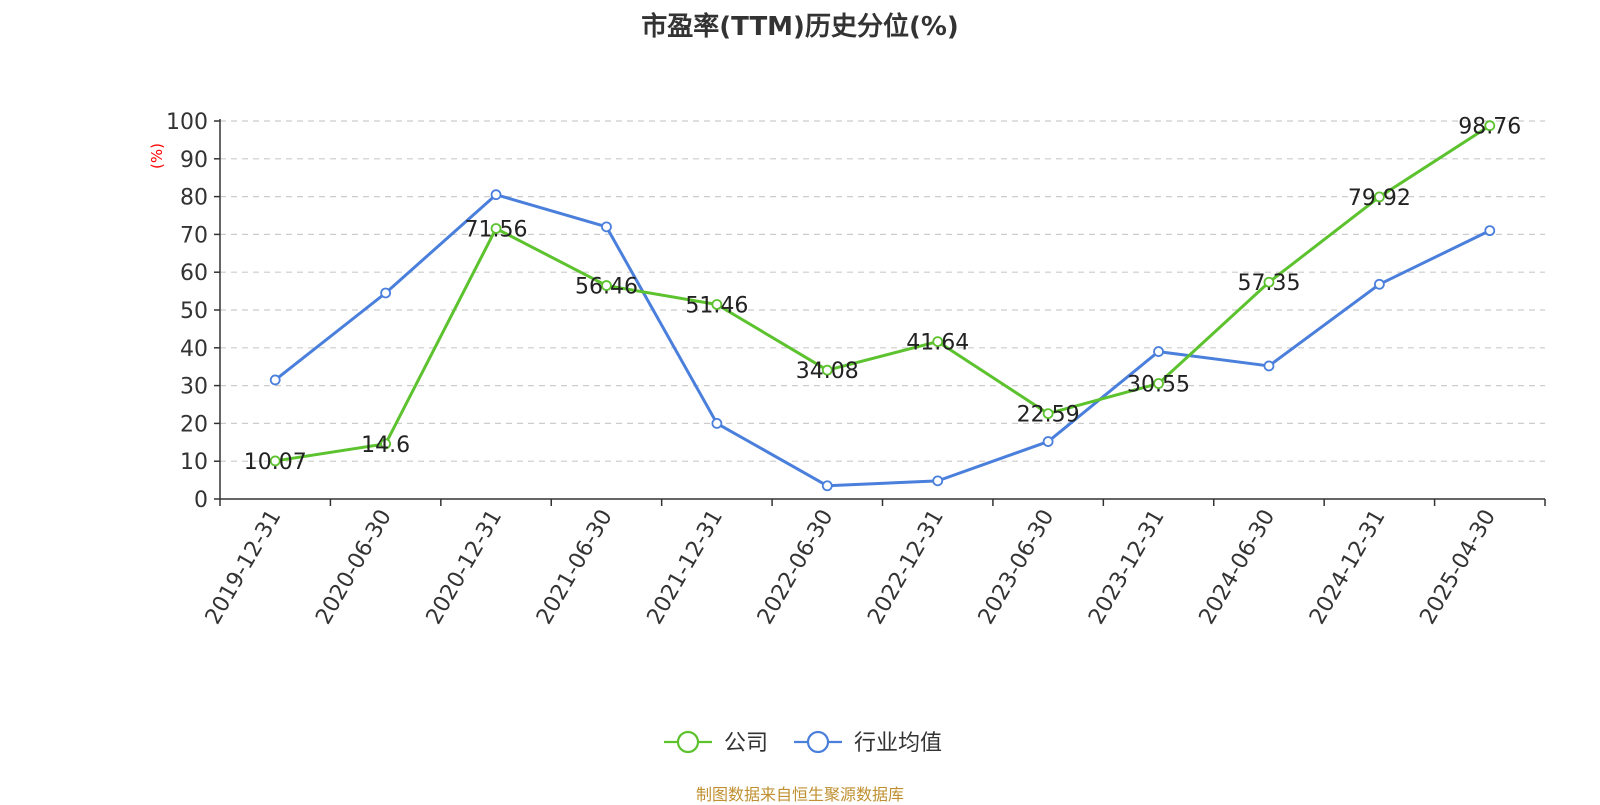  What do you see at coordinates (1348, 567) in the screenshot?
I see `x-tick-label: 2024-12-31` at bounding box center [1348, 567].